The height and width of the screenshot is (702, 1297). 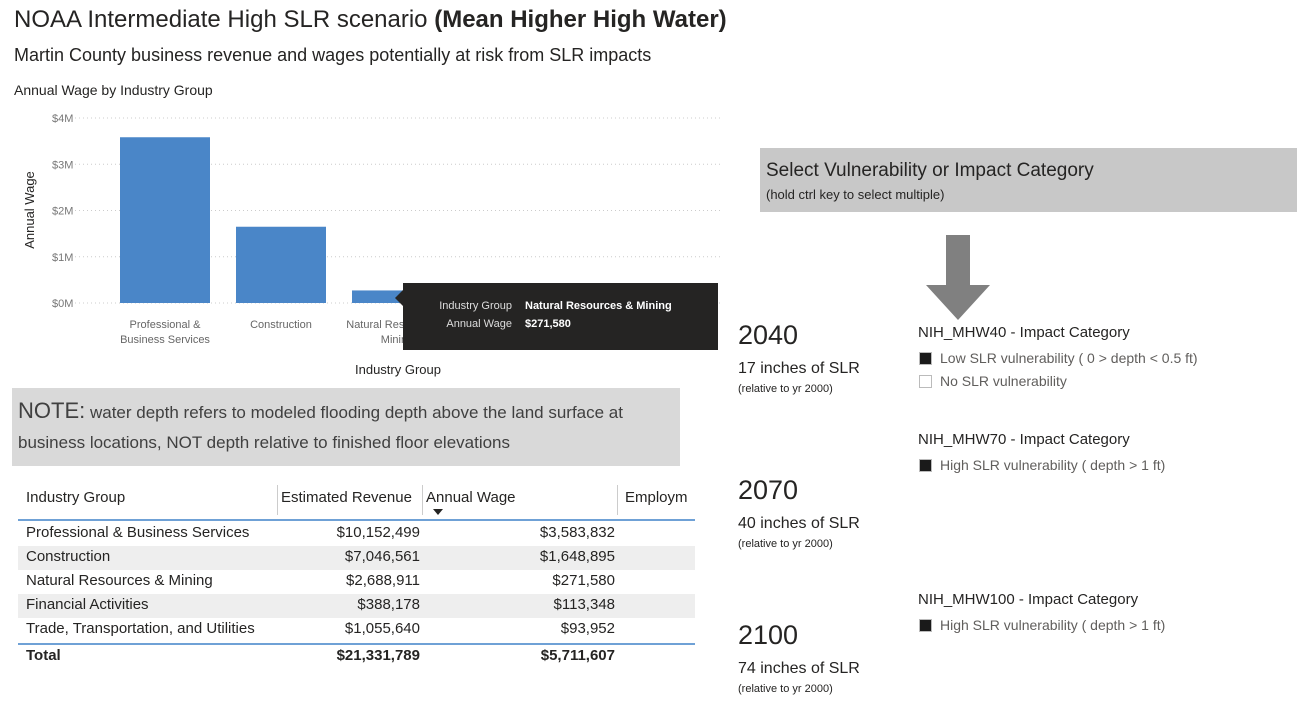 What do you see at coordinates (475, 306) in the screenshot?
I see `tooltip-key: Industry Group` at bounding box center [475, 306].